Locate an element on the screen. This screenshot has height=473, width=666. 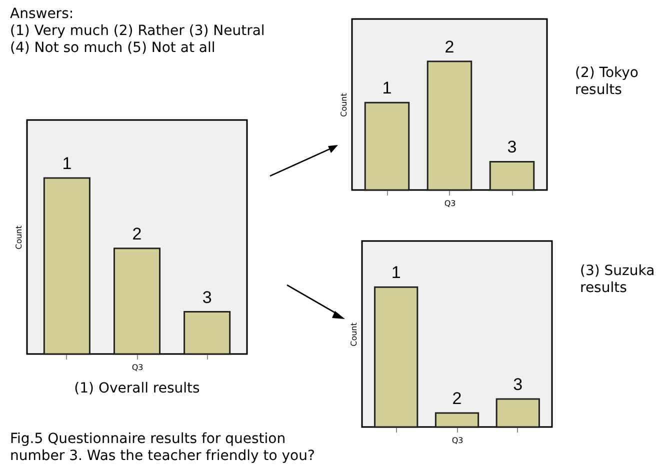
text: Answers: (1) Very much (2) Rather (3) Neutral (4) Not so much (5) Not at all is located at coordinates (137, 31).